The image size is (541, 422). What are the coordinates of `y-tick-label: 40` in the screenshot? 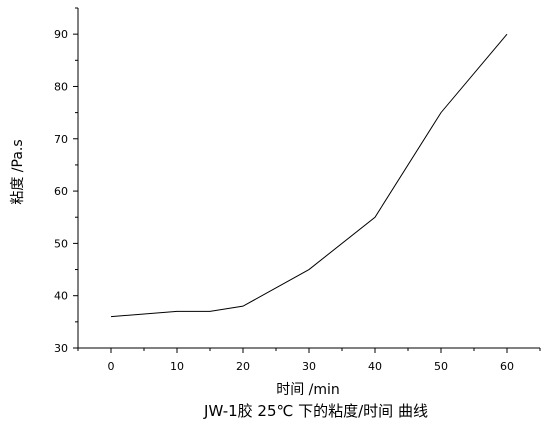 It's located at (61, 296).